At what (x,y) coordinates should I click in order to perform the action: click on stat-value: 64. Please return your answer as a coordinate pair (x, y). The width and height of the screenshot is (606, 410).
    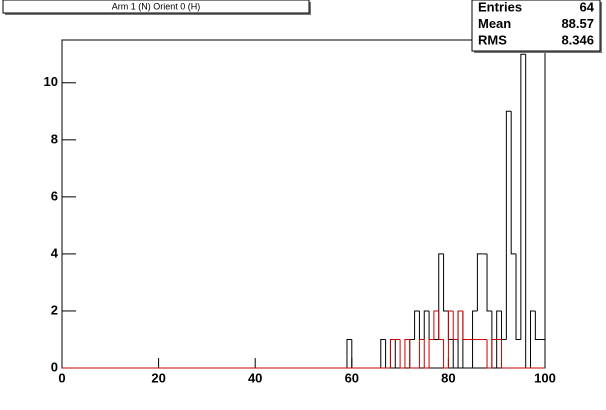
    Looking at the image, I should click on (587, 7).